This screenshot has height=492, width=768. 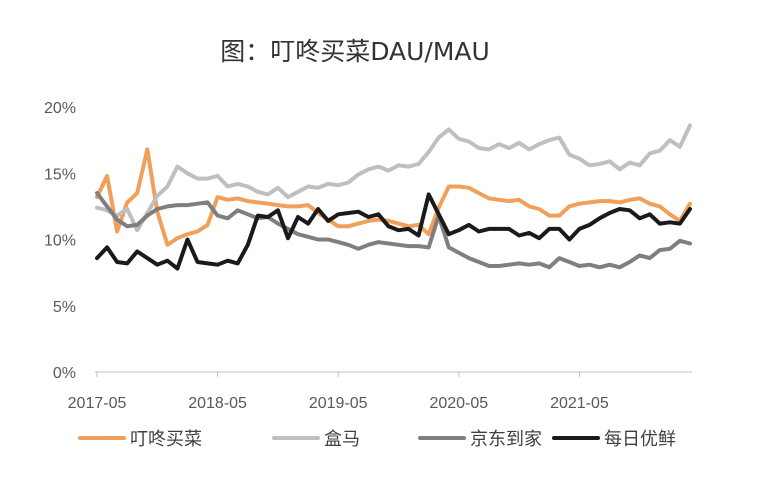 I want to click on legend: 叮咚买菜 盒马 京东到家 每日优鲜, so click(x=377, y=439).